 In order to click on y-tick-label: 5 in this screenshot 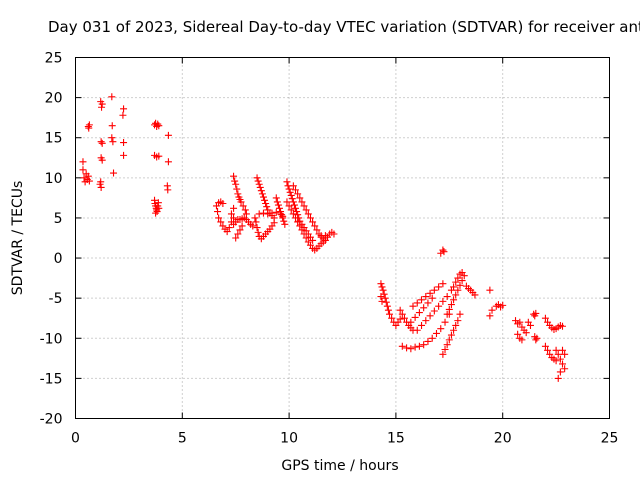, I will do `click(58, 219)`.